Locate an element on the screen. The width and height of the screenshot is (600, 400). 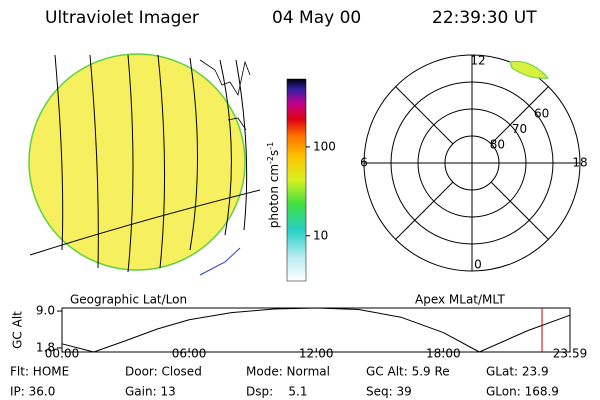
mlt-label: 0 is located at coordinates (478, 265).